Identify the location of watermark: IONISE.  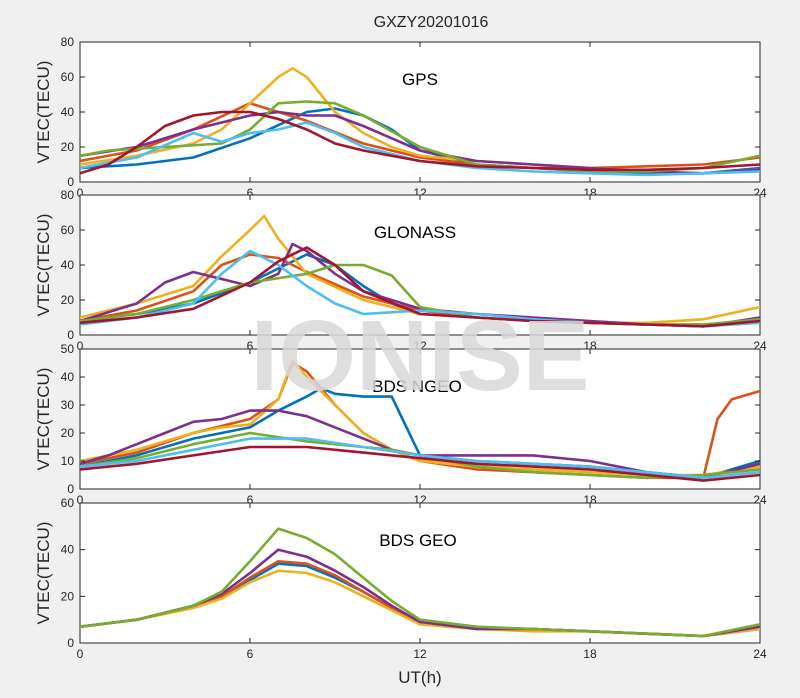
(420, 356).